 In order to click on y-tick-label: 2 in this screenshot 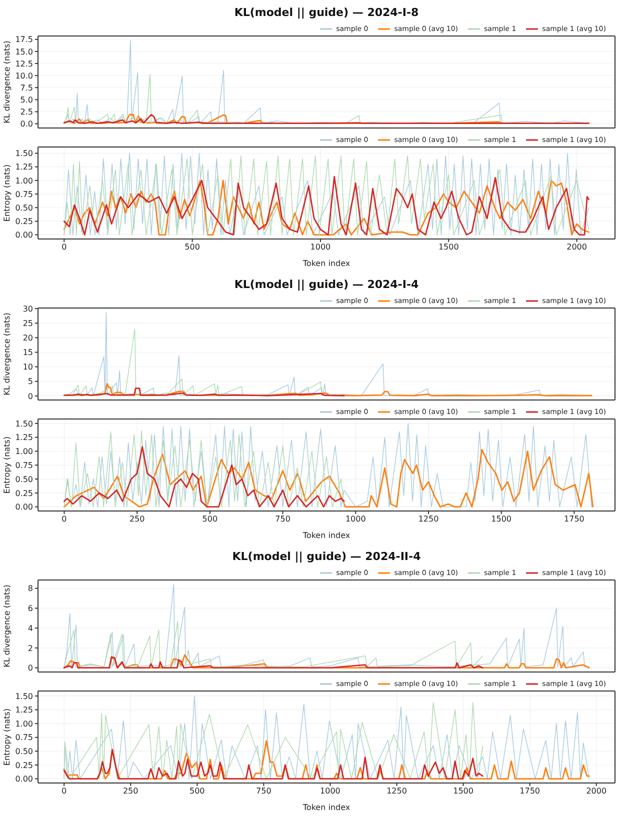, I will do `click(30, 648)`.